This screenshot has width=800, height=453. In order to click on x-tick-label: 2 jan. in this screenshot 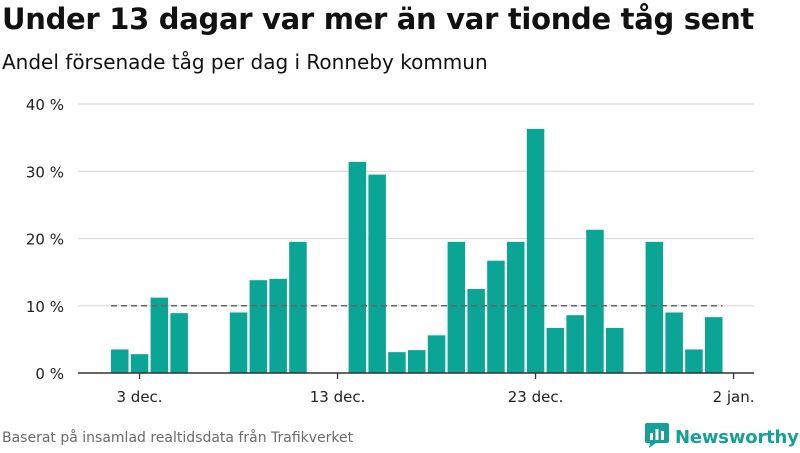, I will do `click(734, 397)`.